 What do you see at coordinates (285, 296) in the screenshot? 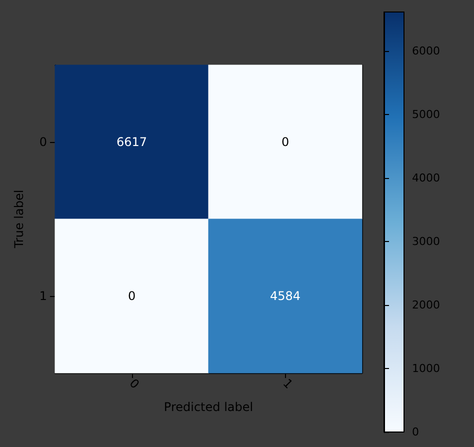
I see `data-label: 4584` at bounding box center [285, 296].